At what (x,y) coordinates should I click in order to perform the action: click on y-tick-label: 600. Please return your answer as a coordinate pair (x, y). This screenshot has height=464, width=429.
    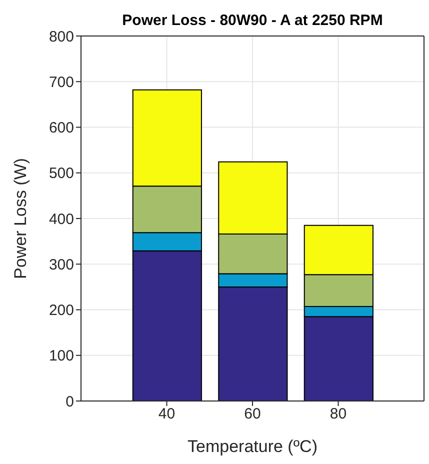
    Looking at the image, I should click on (61, 128).